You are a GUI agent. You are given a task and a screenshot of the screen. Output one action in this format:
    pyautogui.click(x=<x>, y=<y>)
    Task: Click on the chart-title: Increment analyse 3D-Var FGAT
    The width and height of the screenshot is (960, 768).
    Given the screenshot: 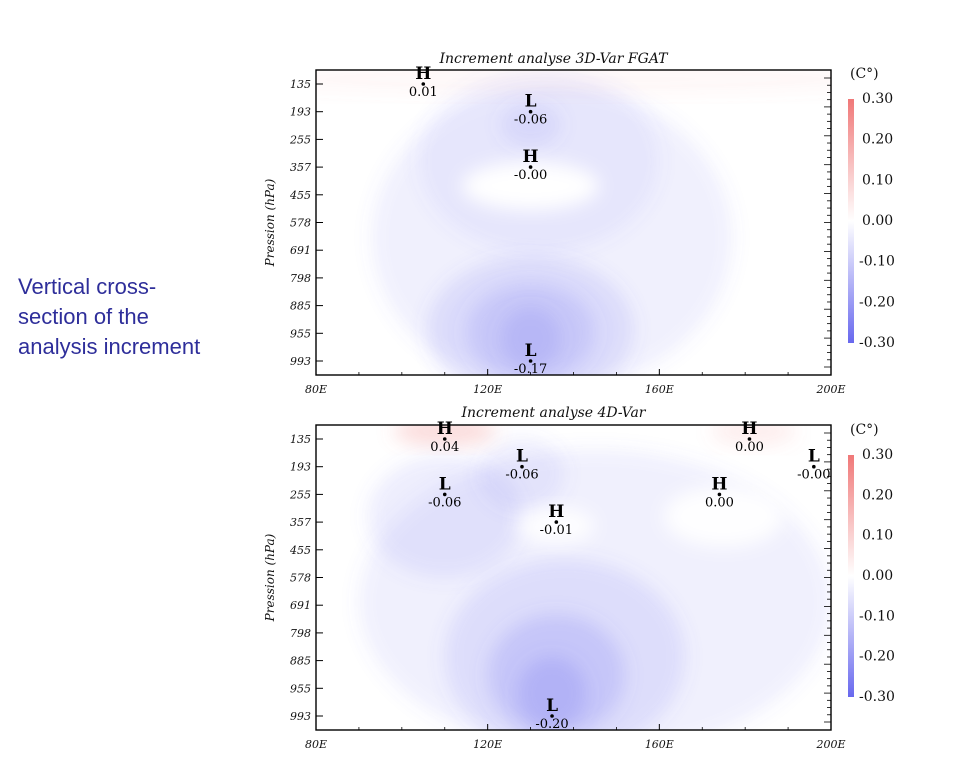 What is the action you would take?
    pyautogui.click(x=553, y=59)
    